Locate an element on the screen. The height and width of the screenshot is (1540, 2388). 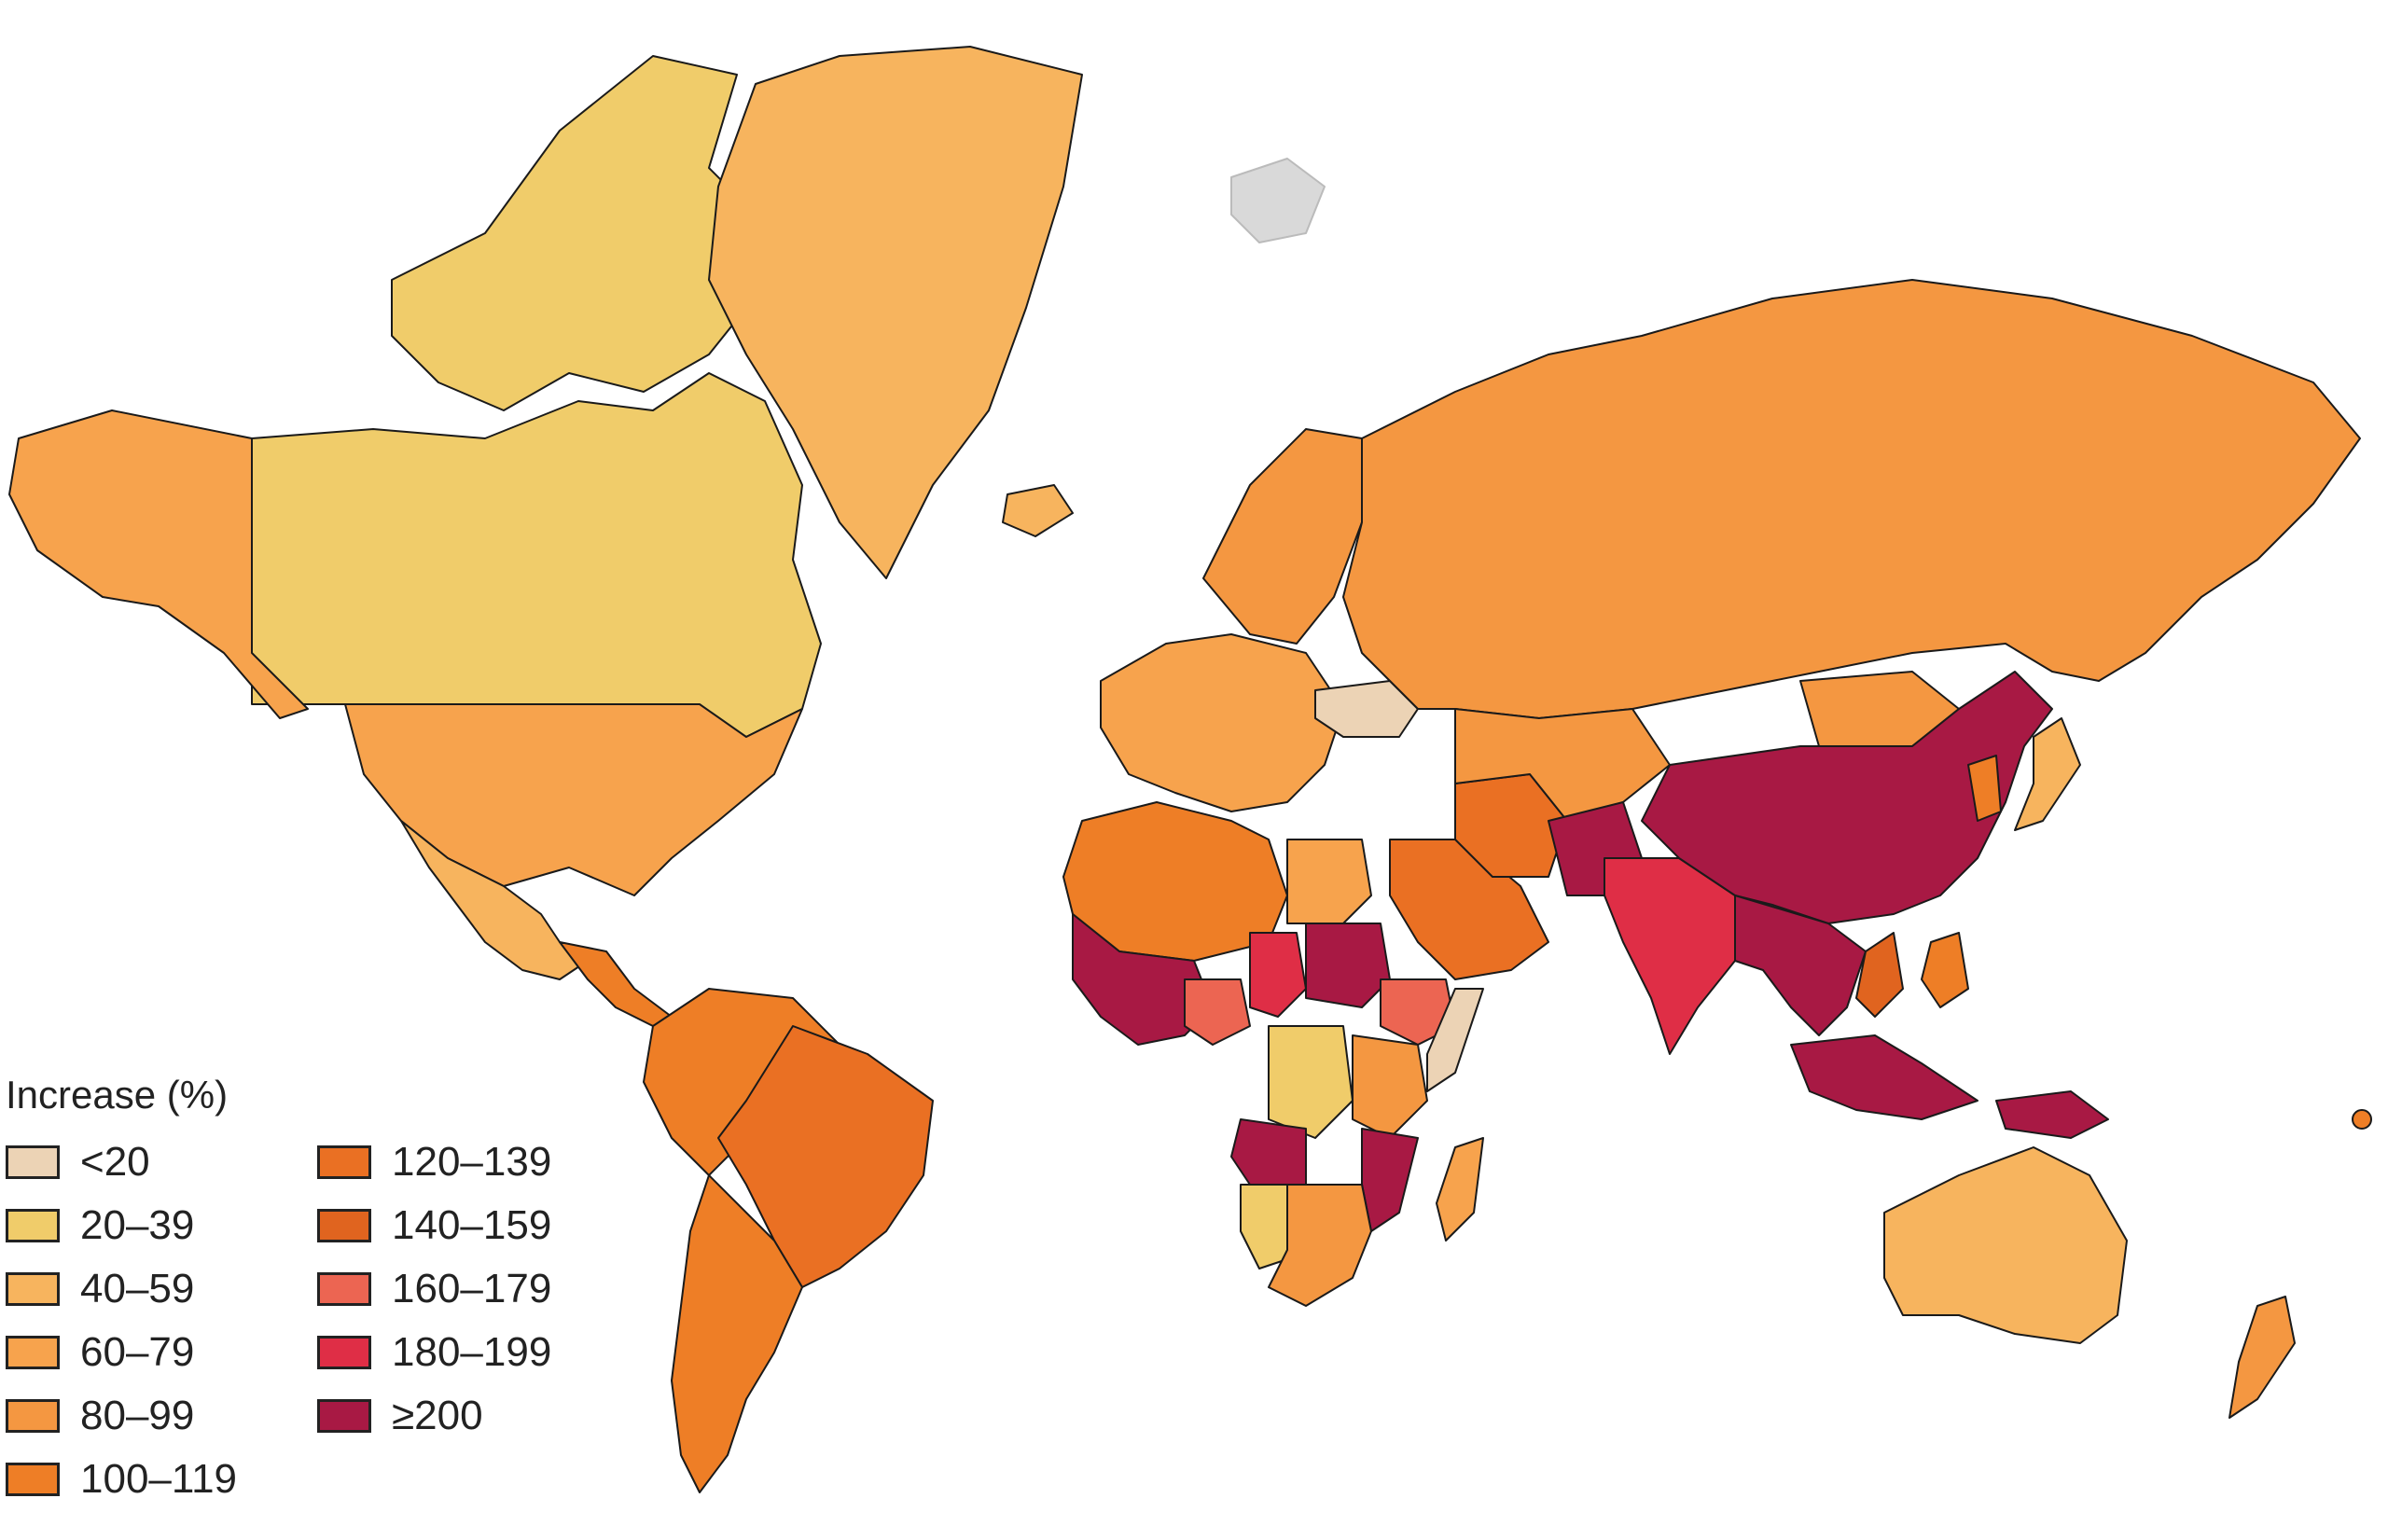
region-scandinavia is located at coordinates (1282, 536).